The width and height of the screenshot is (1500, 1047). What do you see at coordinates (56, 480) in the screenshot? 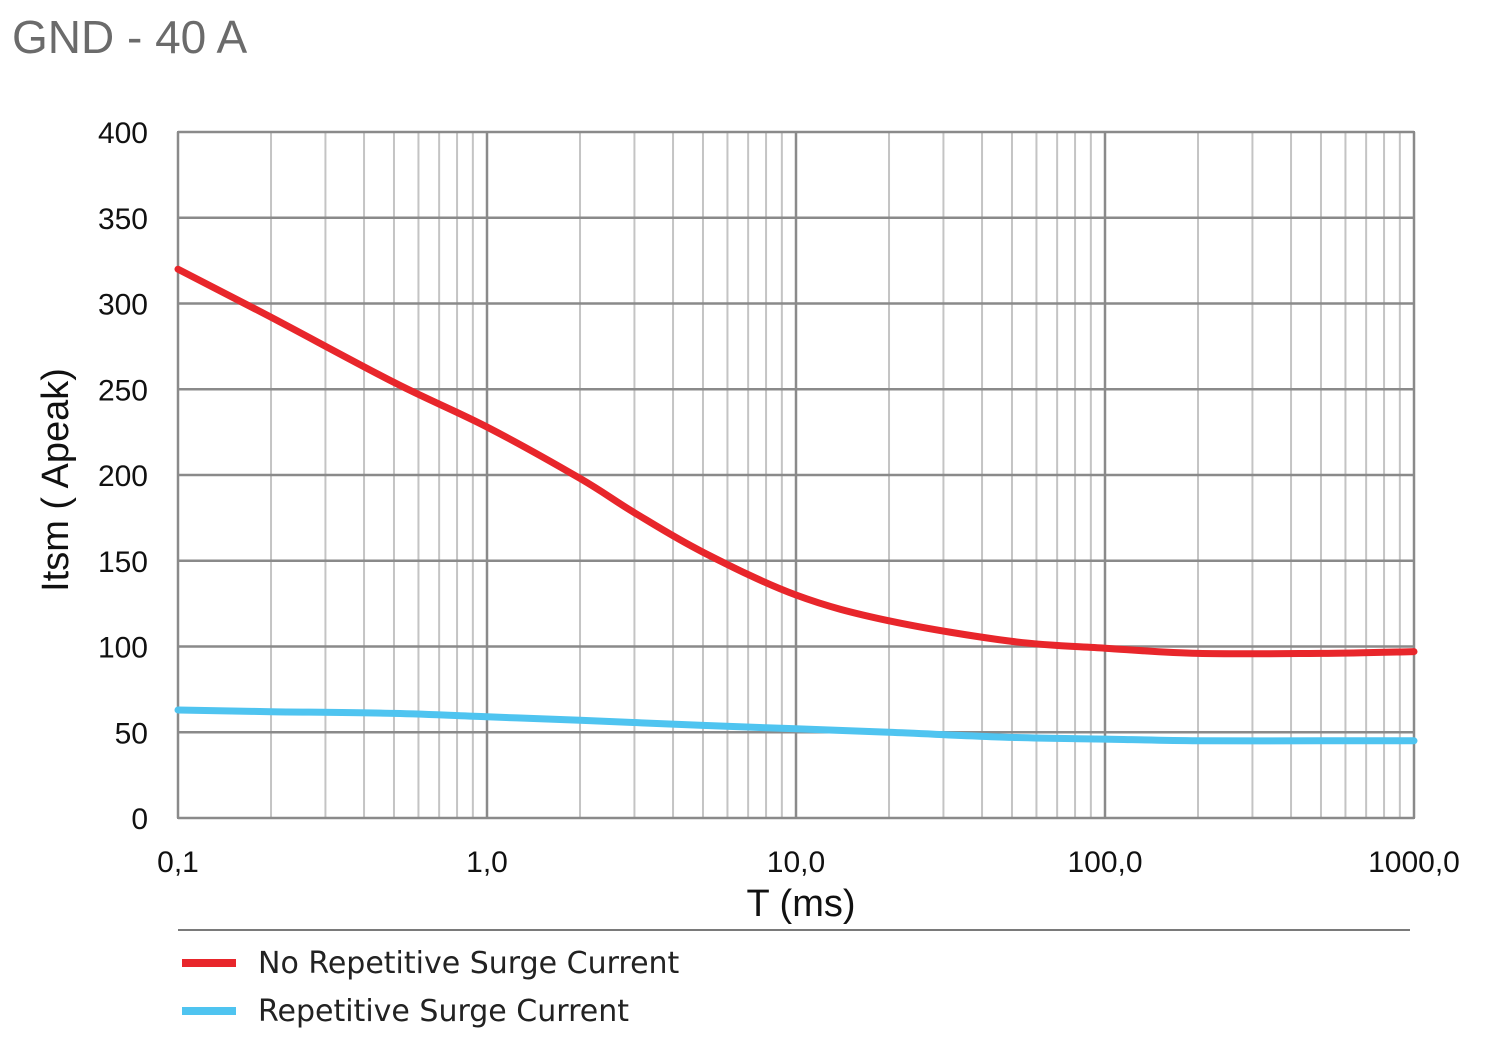
I see `y-axis-label: Itsm ( Apeak)` at bounding box center [56, 480].